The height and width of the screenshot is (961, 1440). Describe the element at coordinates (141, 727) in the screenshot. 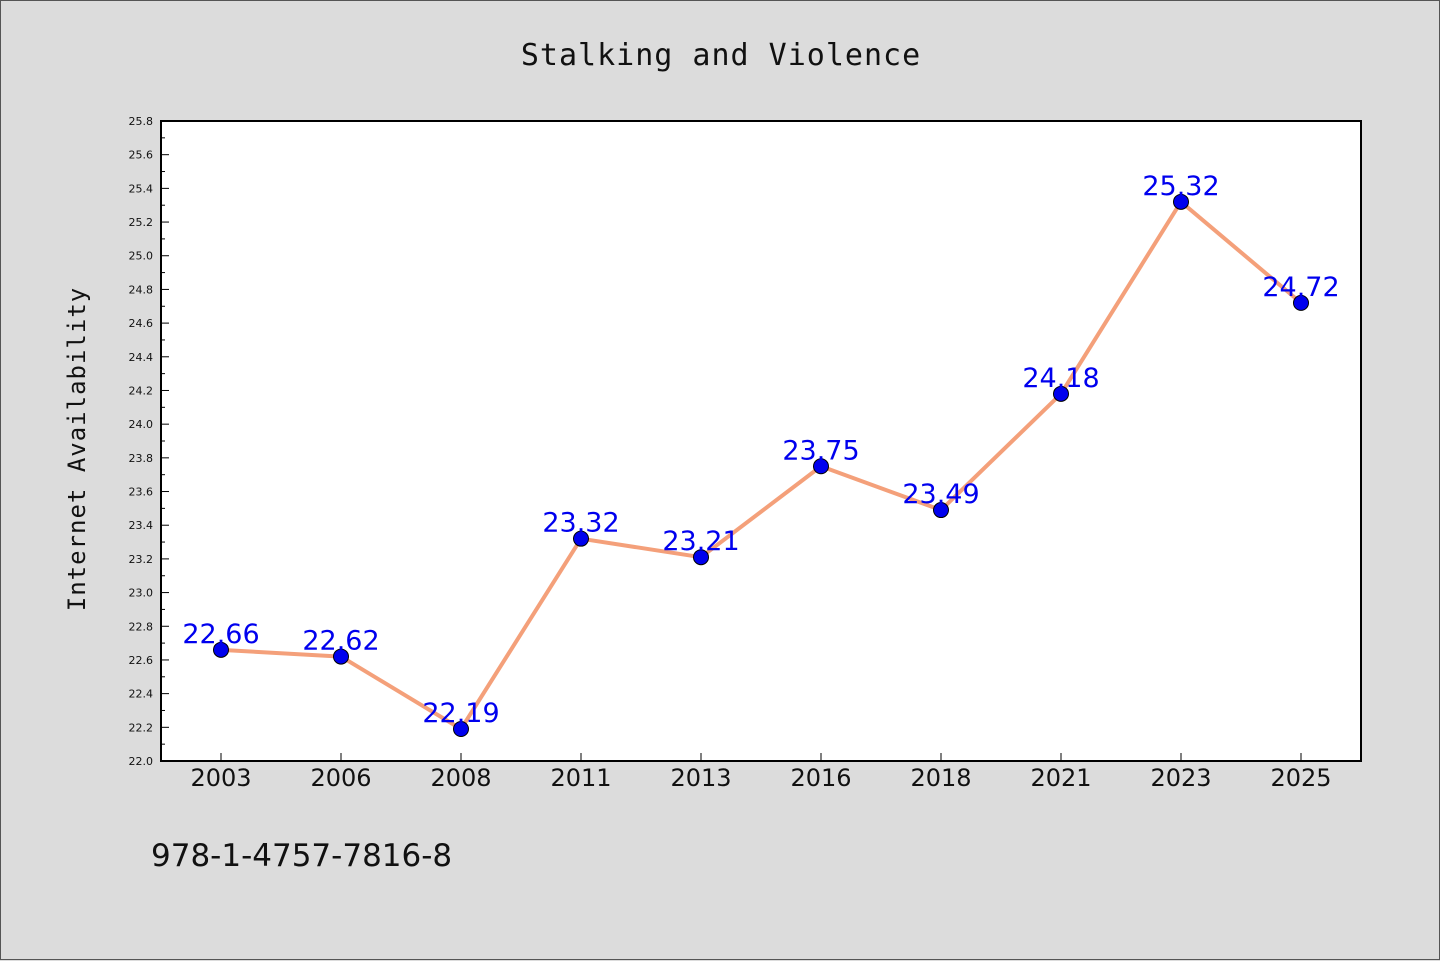

I see `y-tick-label: 22.2` at that location.